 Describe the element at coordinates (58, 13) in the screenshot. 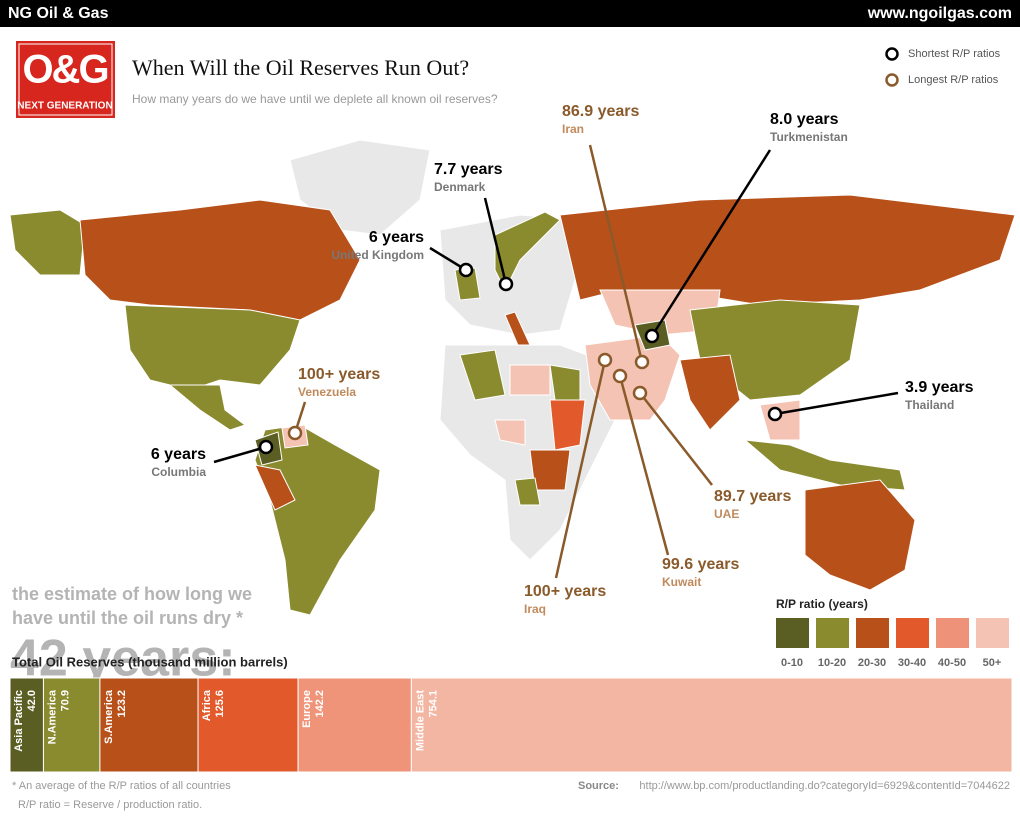

I see `brand: NG Oil & Gas` at that location.